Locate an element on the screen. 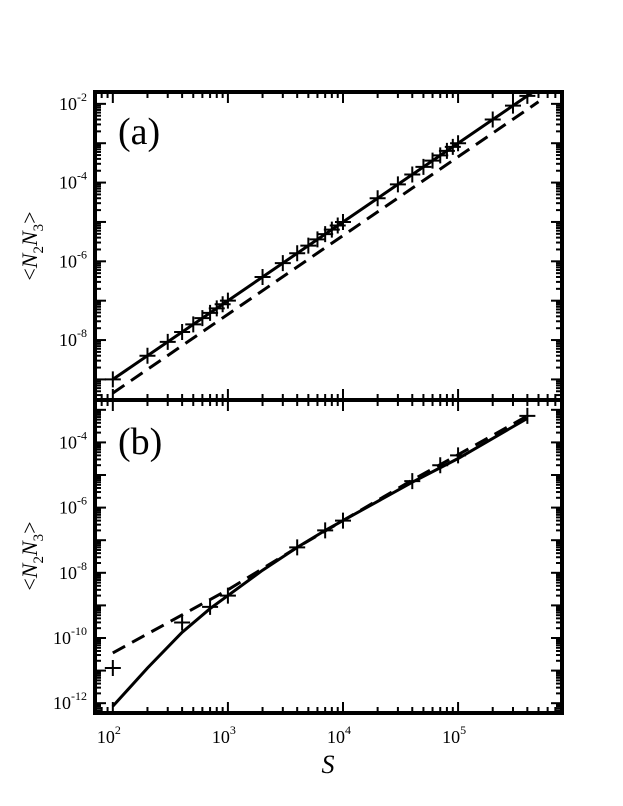 This screenshot has width=623, height=806. panel-b-y-tick-label: 10⁻⁶ is located at coordinates (73, 506).